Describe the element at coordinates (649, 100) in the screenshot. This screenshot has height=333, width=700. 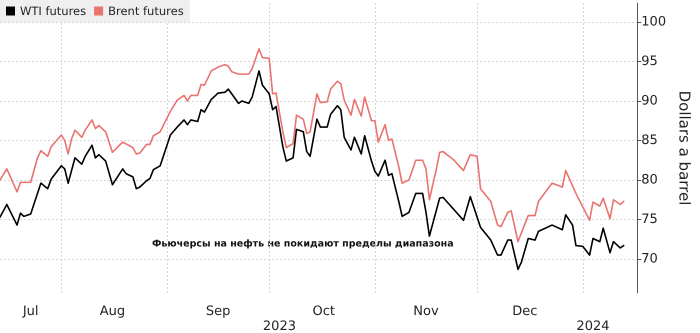
I see `y-tick-label: 90` at that location.